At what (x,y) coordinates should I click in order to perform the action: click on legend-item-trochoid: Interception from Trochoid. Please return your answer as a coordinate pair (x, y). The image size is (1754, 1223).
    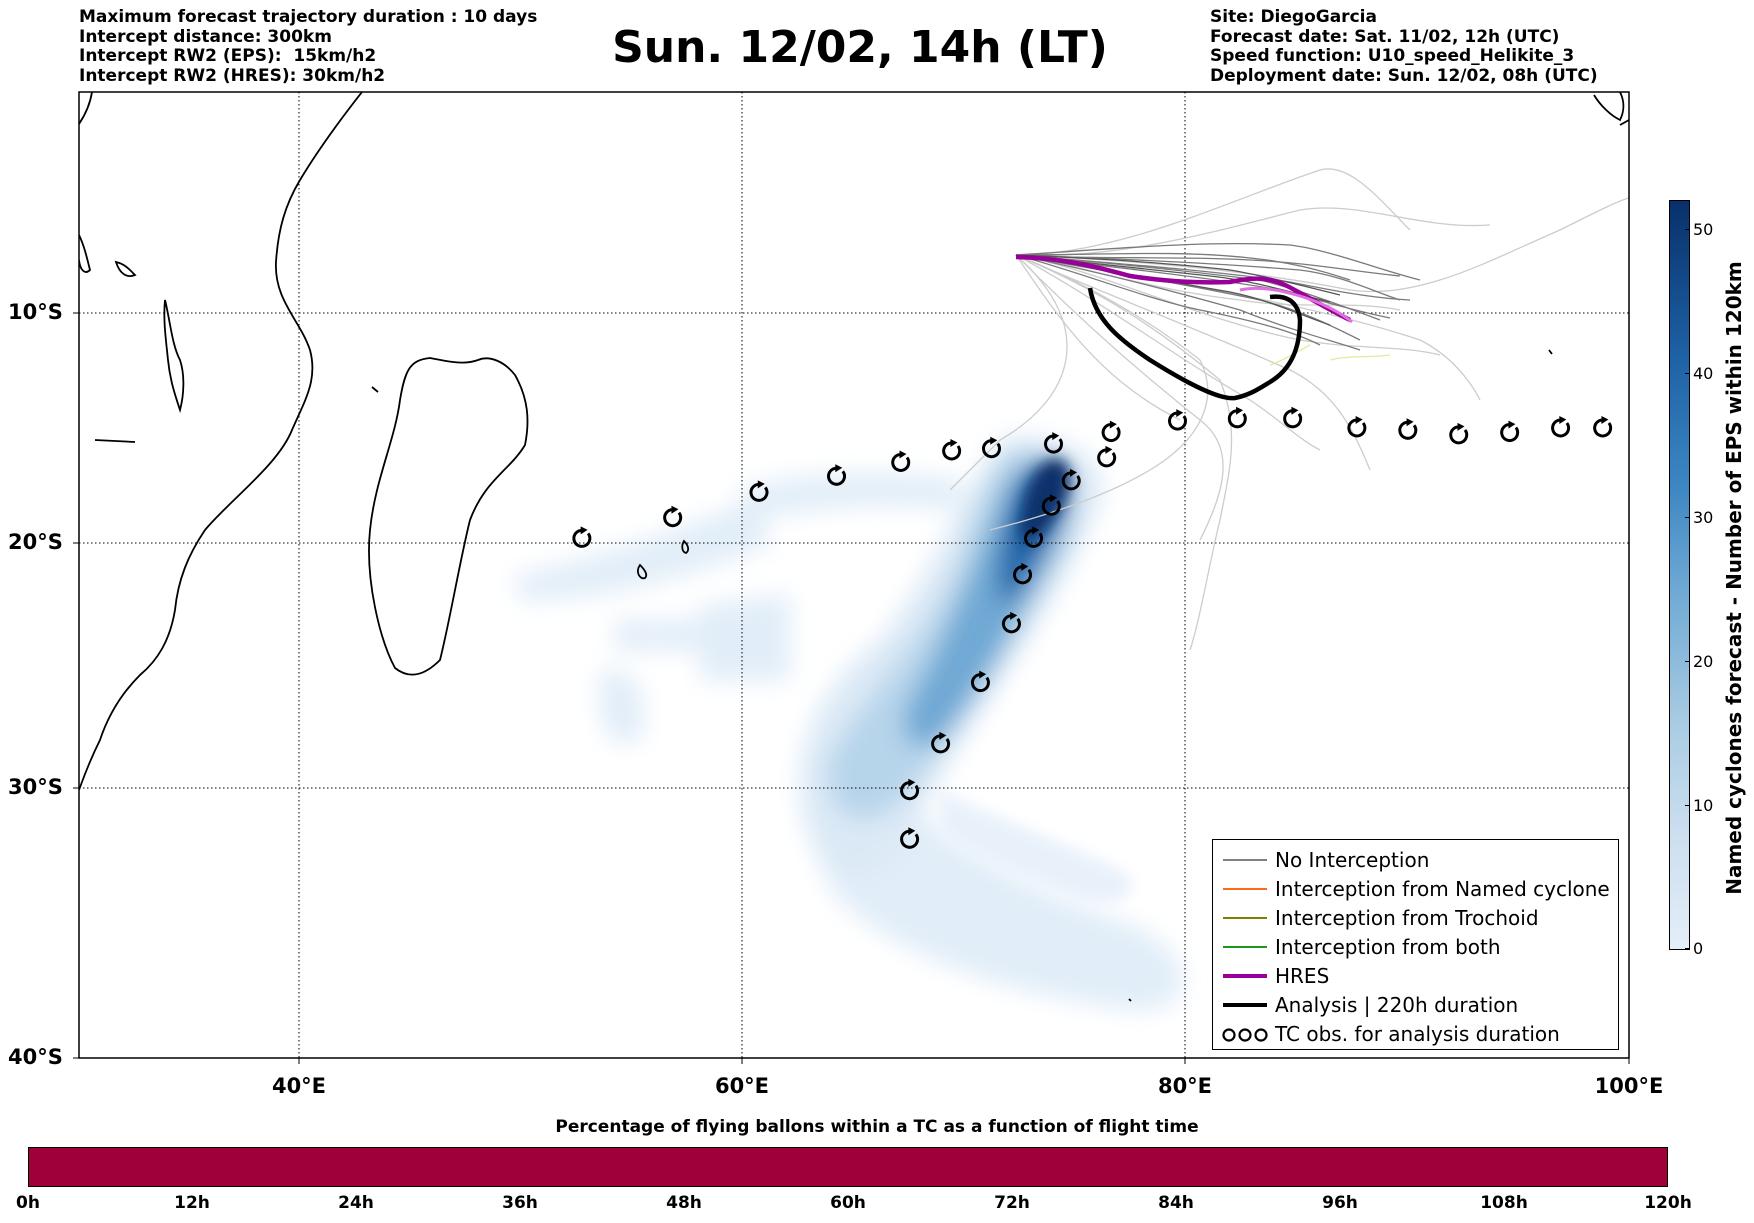
    Looking at the image, I should click on (1415, 918).